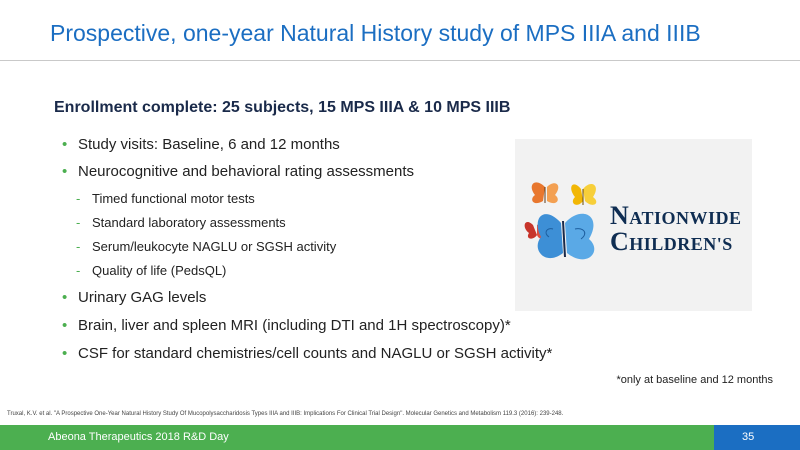 The width and height of the screenshot is (800, 450). I want to click on footer-bar: Abeona Therapeutics 2018 R&D Day 35, so click(400, 437).